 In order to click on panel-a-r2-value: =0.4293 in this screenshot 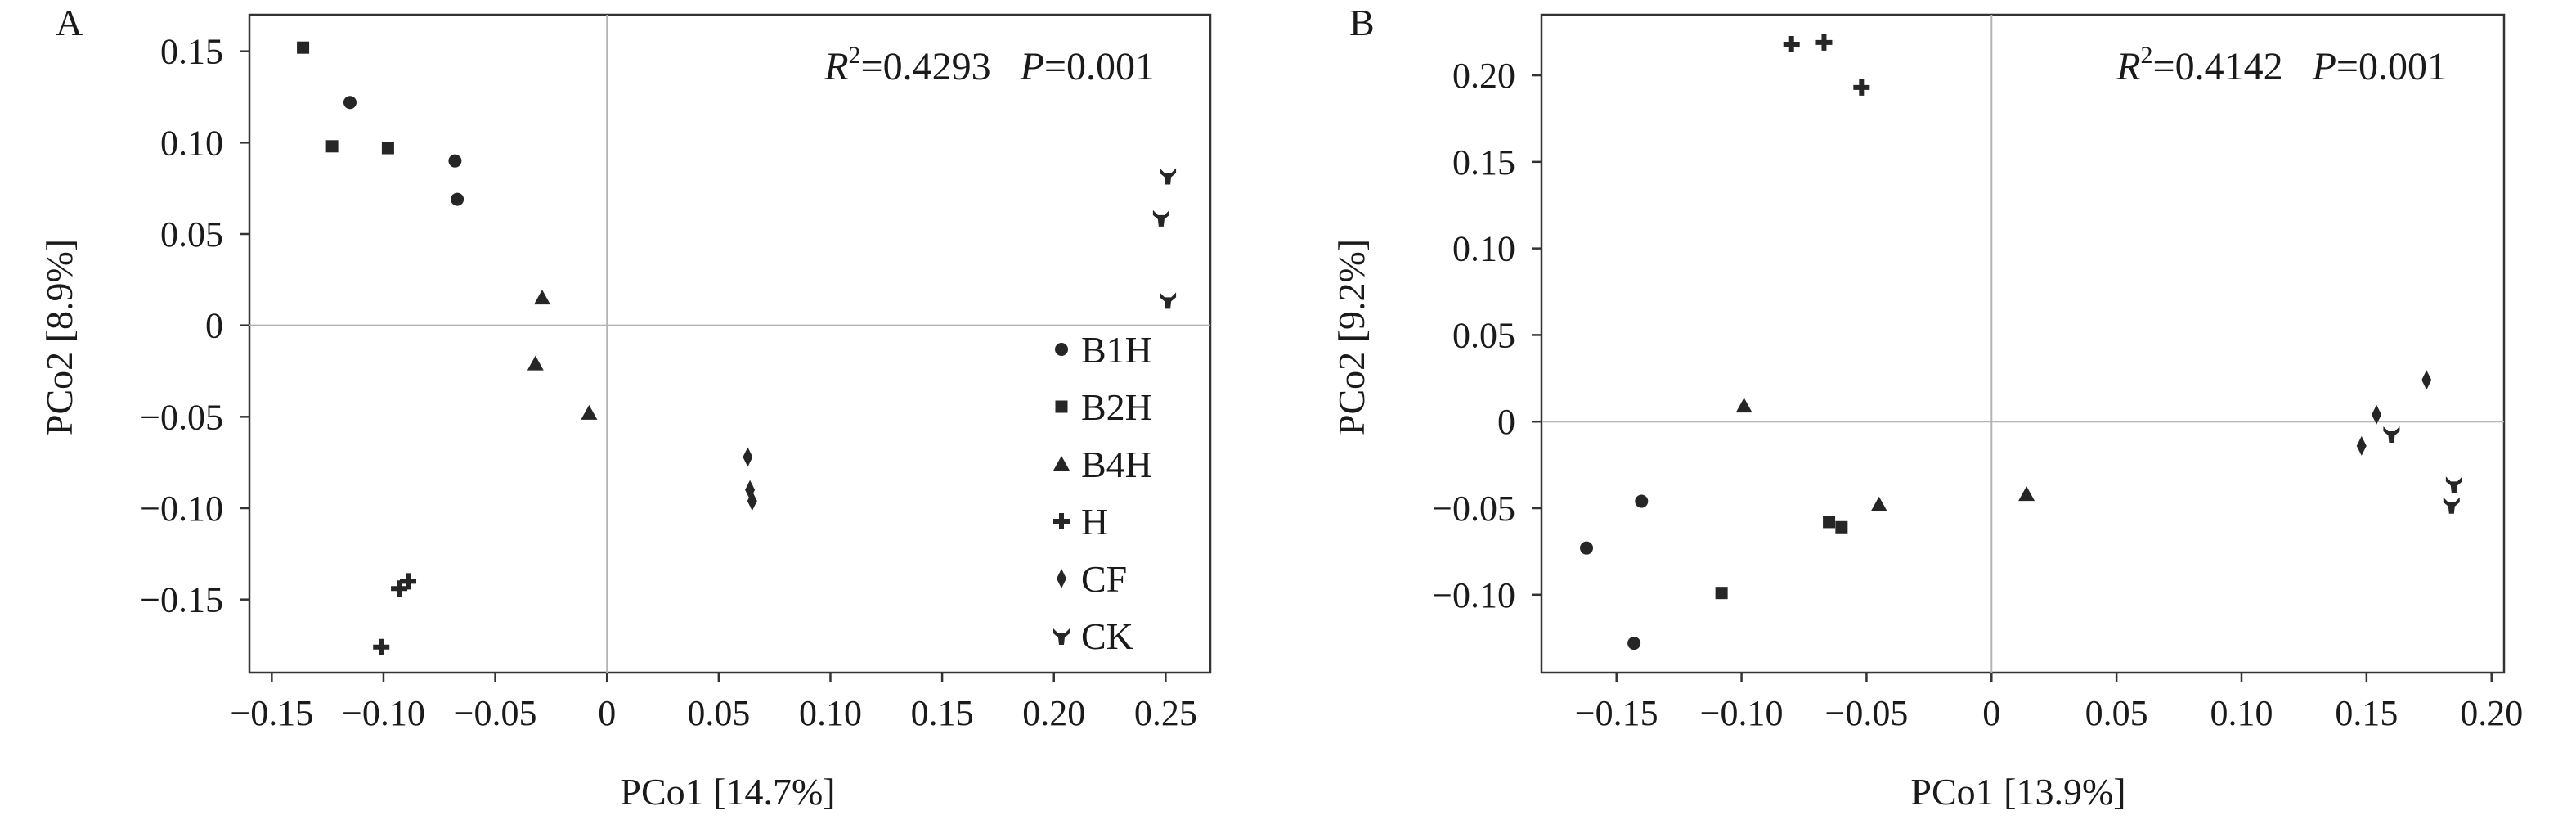, I will do `click(926, 66)`.